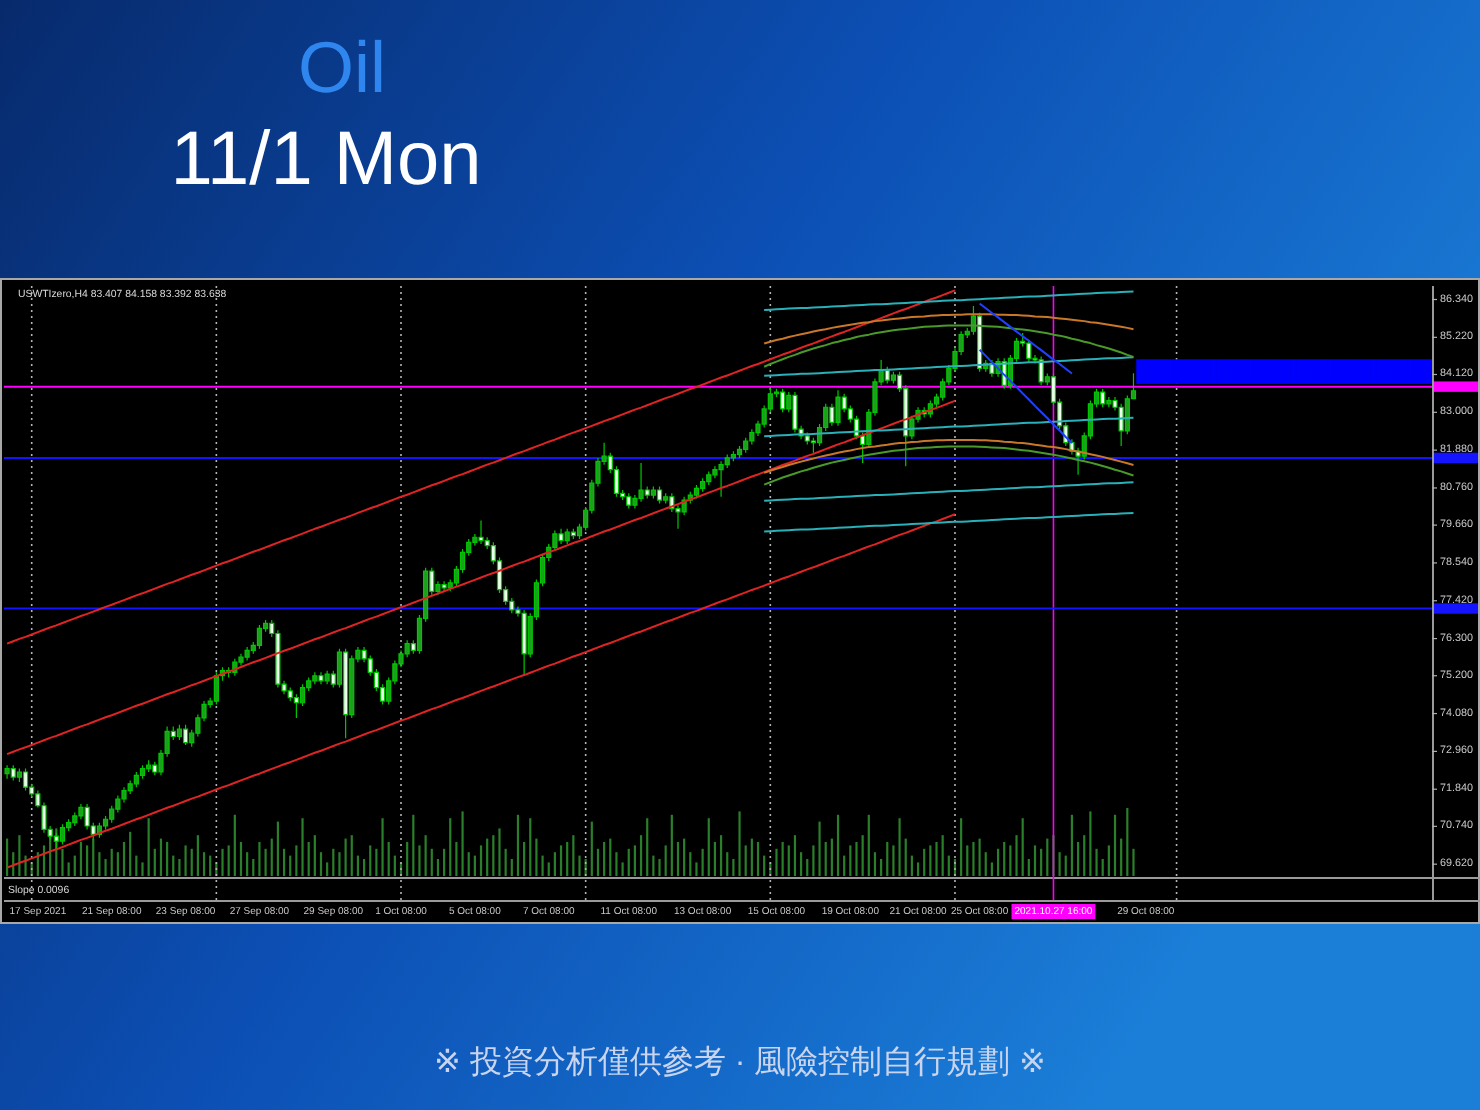 The image size is (1480, 1110). Describe the element at coordinates (326, 160) in the screenshot. I see `subtitle: 11/1 Mon` at that location.